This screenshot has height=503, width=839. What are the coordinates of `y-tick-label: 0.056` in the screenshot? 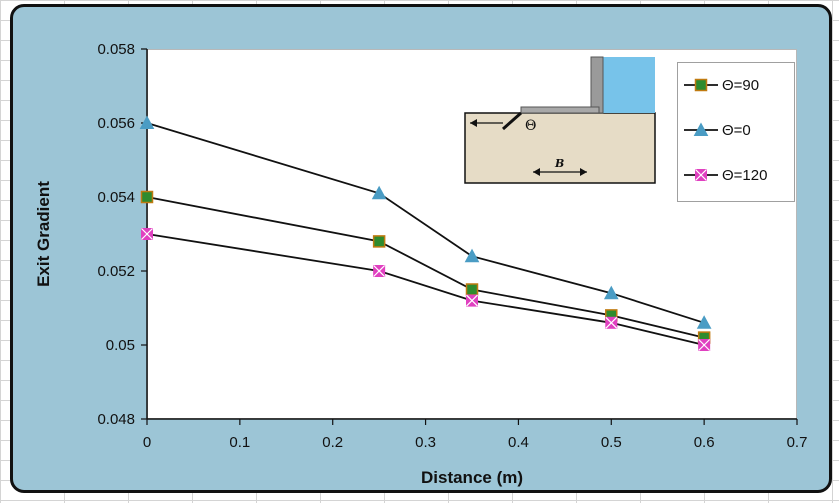 It's located at (116, 123).